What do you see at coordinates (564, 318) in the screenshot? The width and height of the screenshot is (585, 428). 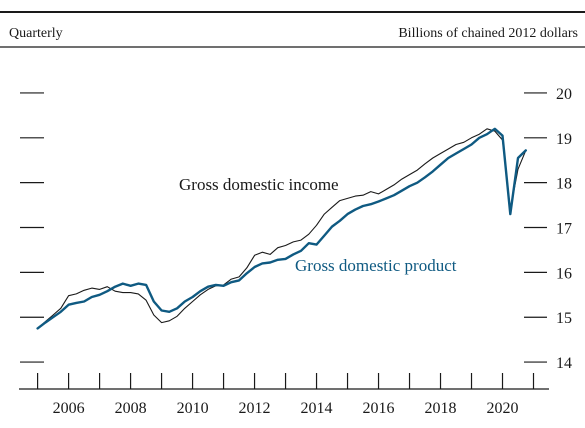 I see `y-tick-label-15: 15` at bounding box center [564, 318].